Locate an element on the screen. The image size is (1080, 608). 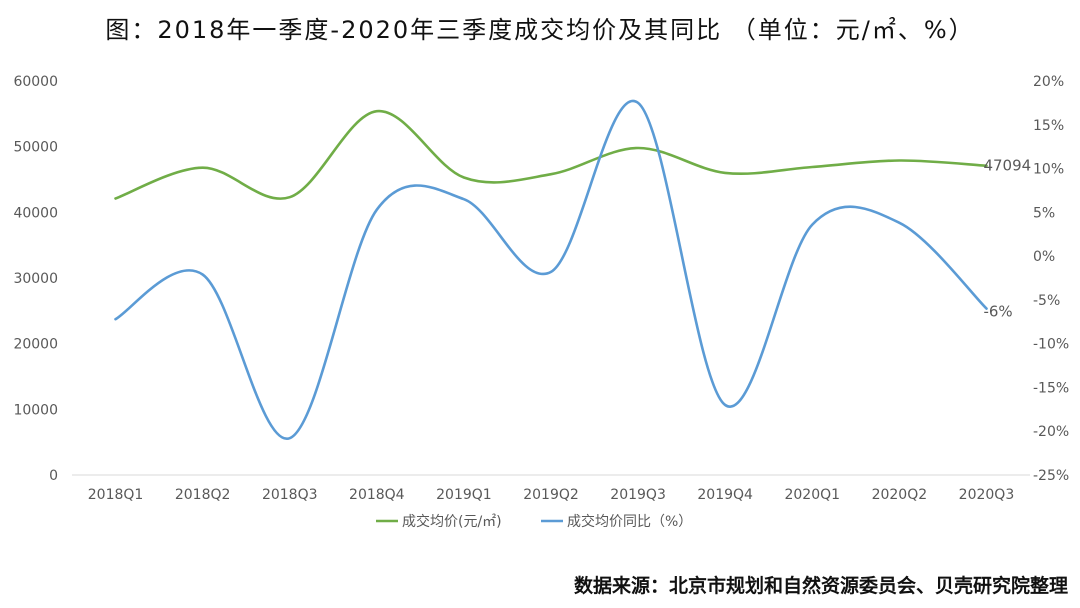
y-right-tick-label: 20% is located at coordinates (1048, 82).